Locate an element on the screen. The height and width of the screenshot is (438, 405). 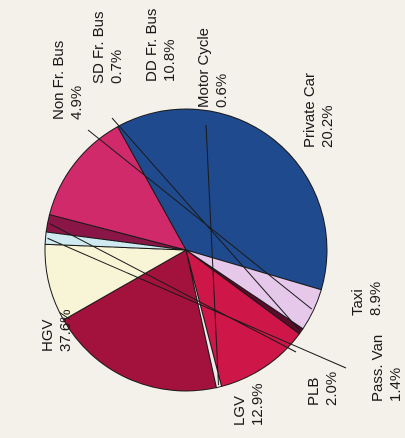
pie-slice-private-car is located at coordinates (139, 320).